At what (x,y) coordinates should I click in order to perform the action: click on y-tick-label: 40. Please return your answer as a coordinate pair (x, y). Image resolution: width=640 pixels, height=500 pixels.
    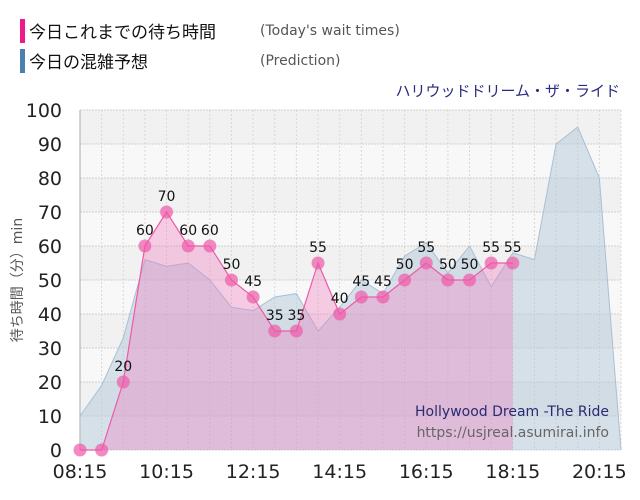
    Looking at the image, I should click on (50, 315).